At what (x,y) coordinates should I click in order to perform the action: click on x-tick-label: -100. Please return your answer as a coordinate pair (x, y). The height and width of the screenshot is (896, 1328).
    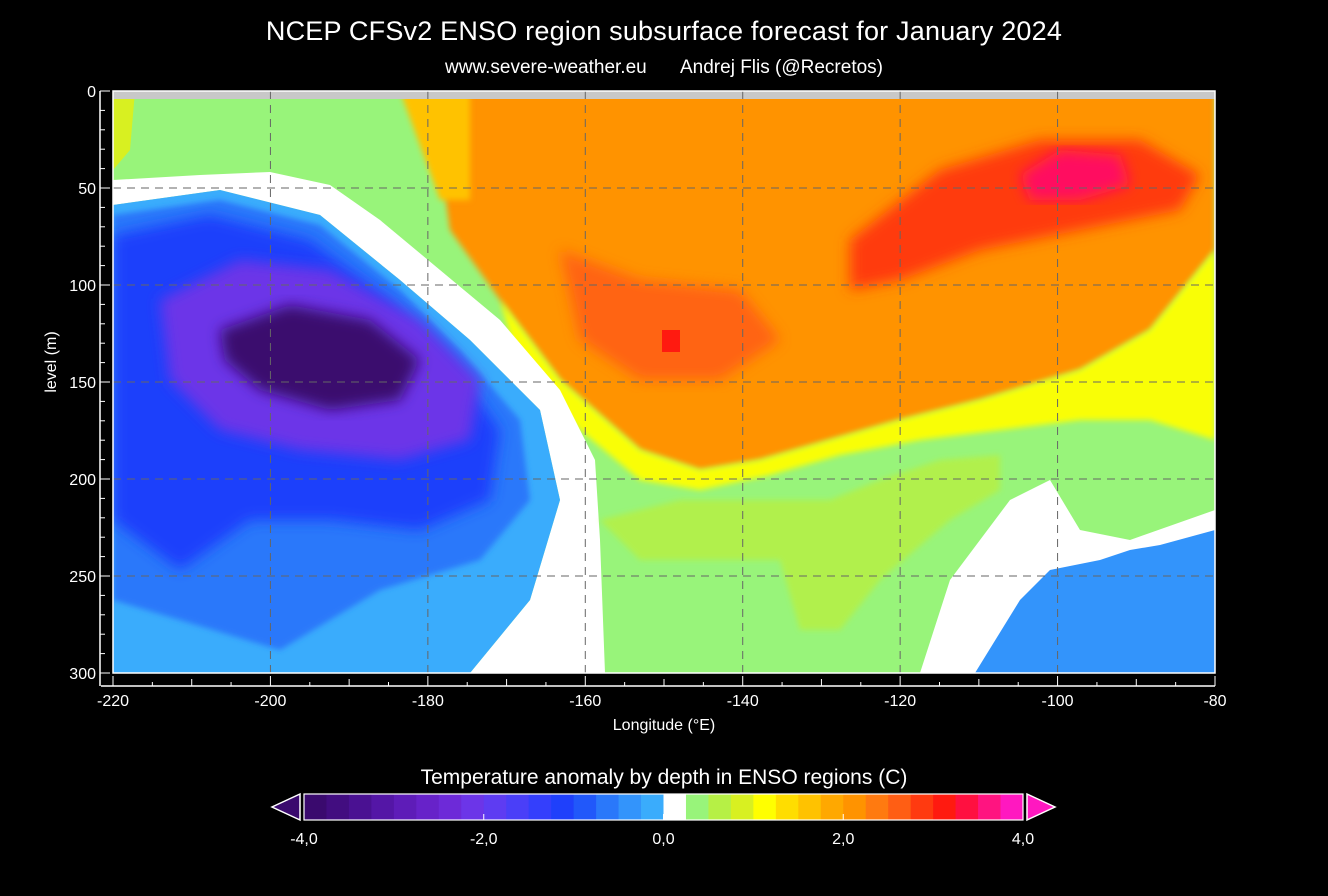
    Looking at the image, I should click on (1058, 701).